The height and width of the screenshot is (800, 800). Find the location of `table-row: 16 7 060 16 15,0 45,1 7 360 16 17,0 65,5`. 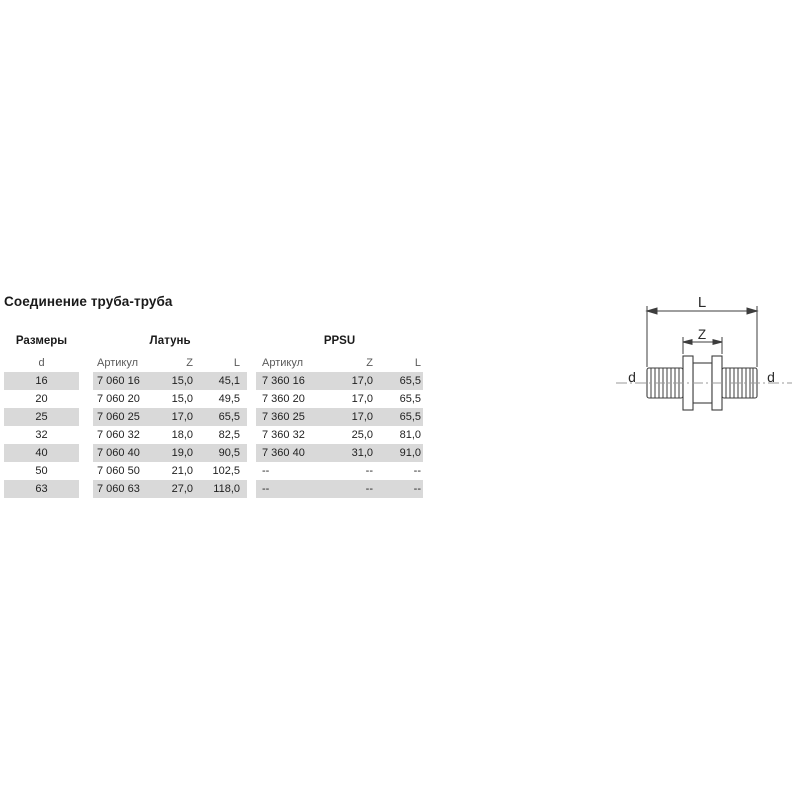

table-row: 16 7 060 16 15,0 45,1 7 360 16 17,0 65,5 is located at coordinates (215, 381).